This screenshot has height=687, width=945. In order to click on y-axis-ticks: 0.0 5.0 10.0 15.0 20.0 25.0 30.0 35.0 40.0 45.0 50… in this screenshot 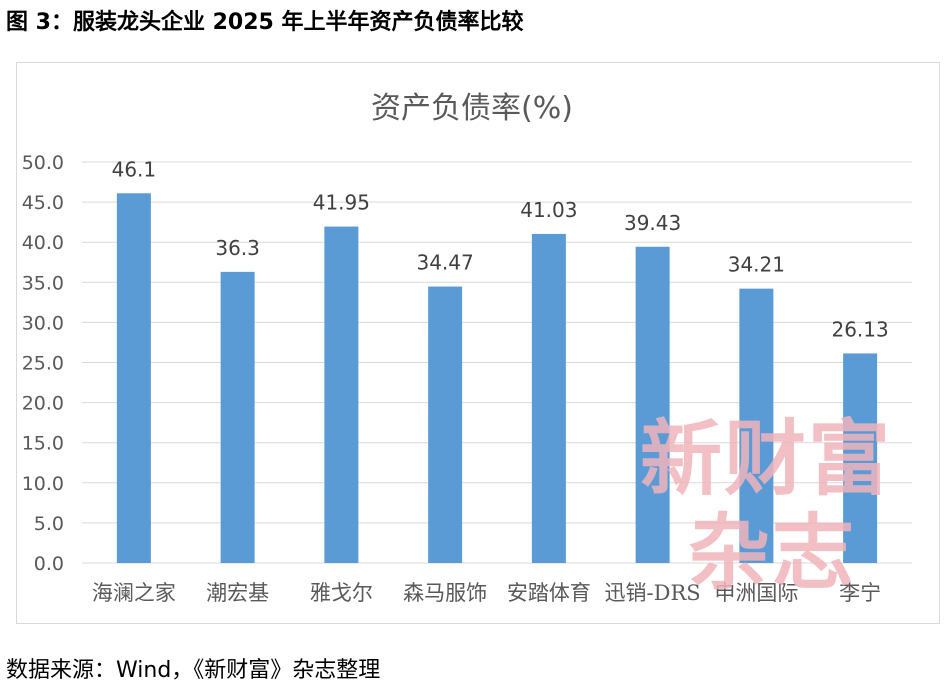, I will do `click(43, 363)`.